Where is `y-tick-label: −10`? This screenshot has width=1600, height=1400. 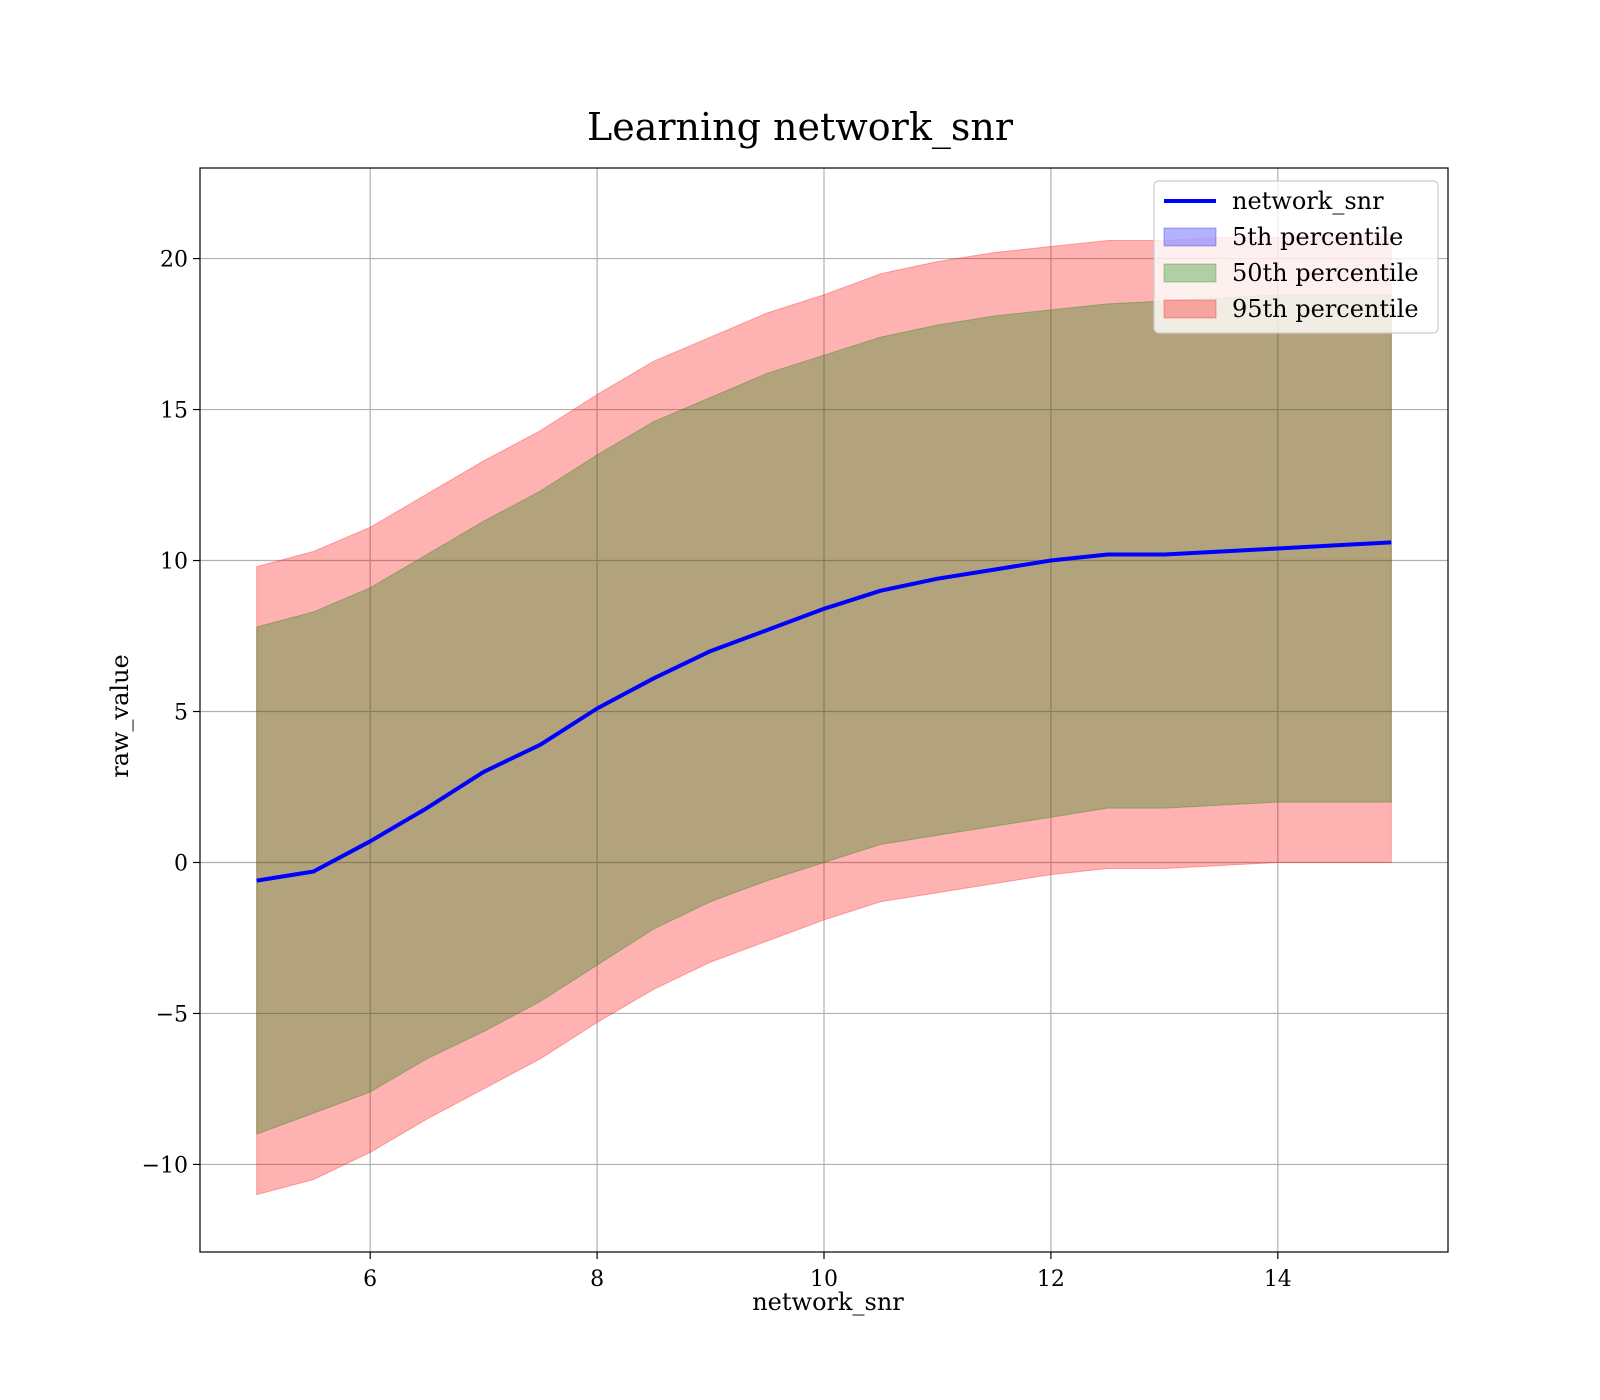 y-tick-label: −10 is located at coordinates (165, 1165).